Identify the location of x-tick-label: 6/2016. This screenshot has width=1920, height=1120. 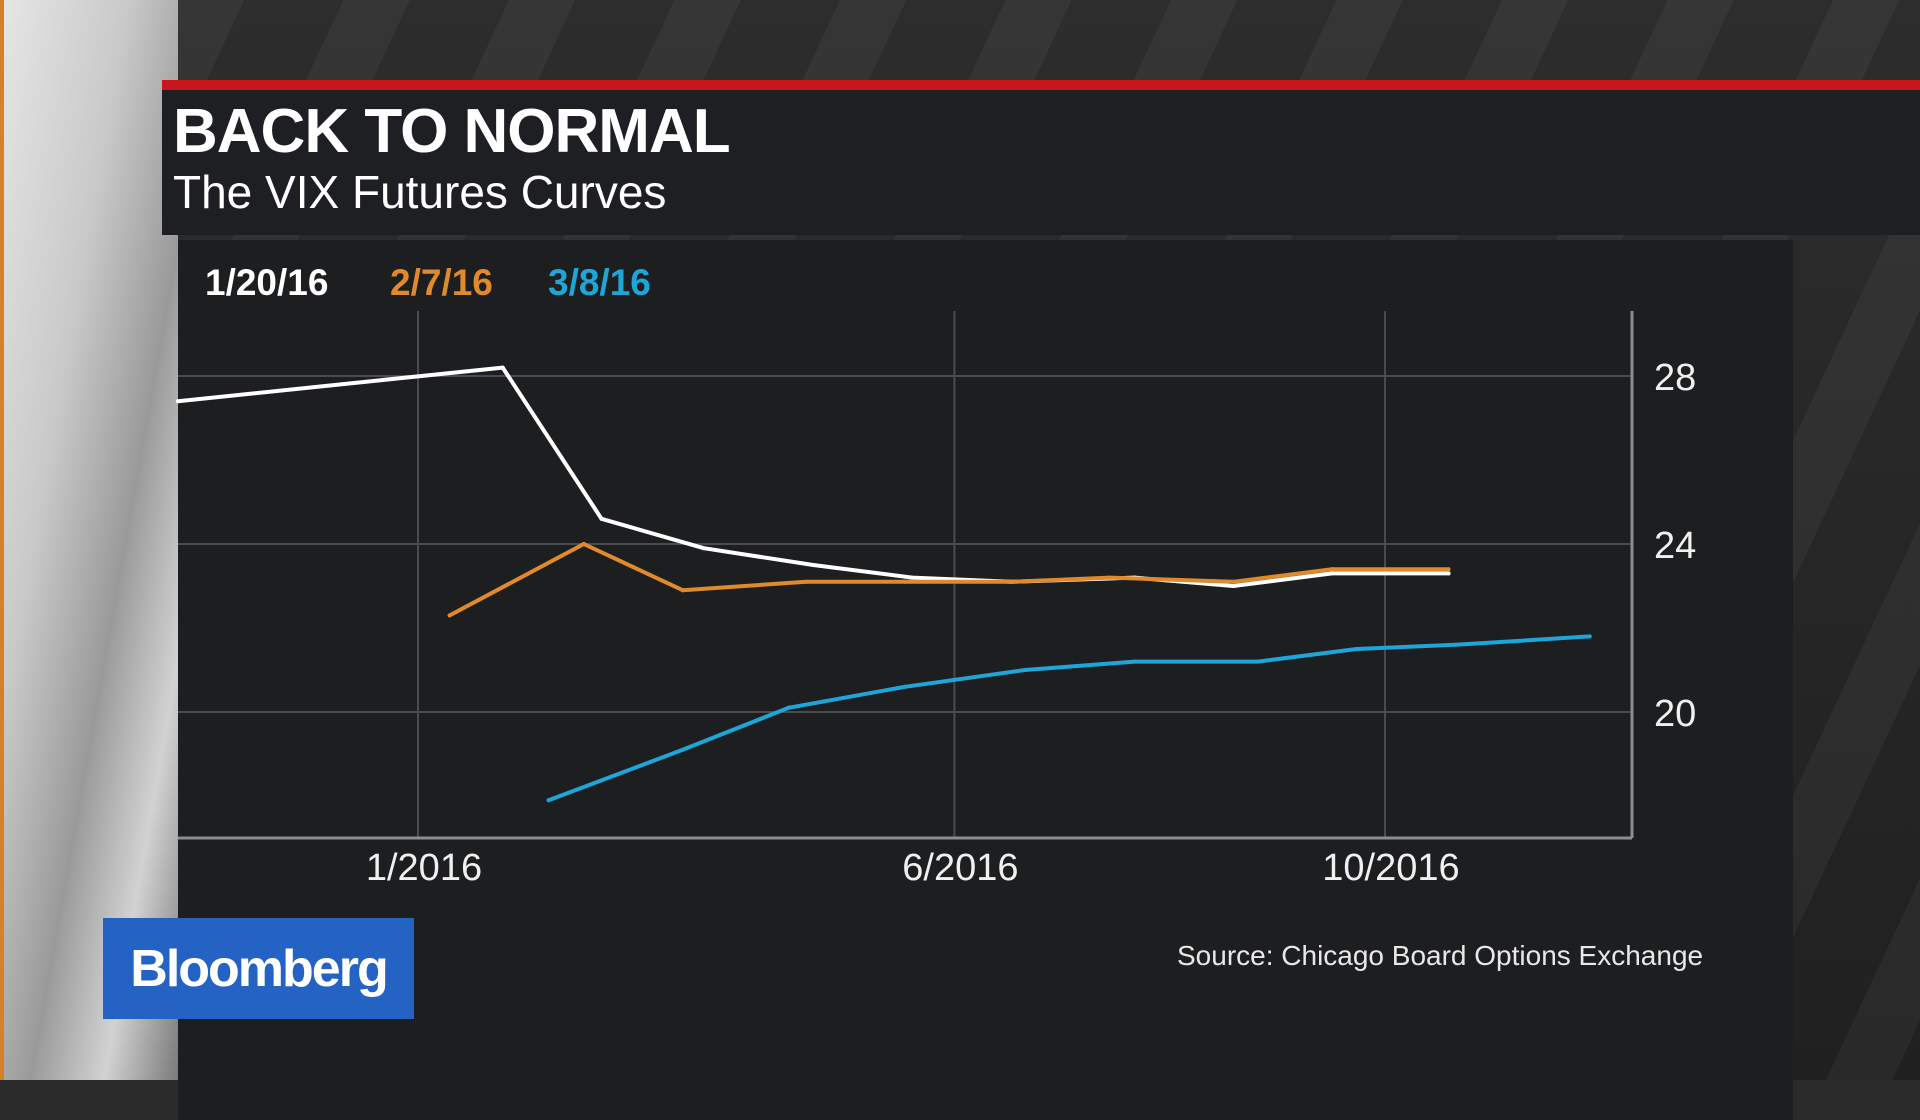
(960, 868).